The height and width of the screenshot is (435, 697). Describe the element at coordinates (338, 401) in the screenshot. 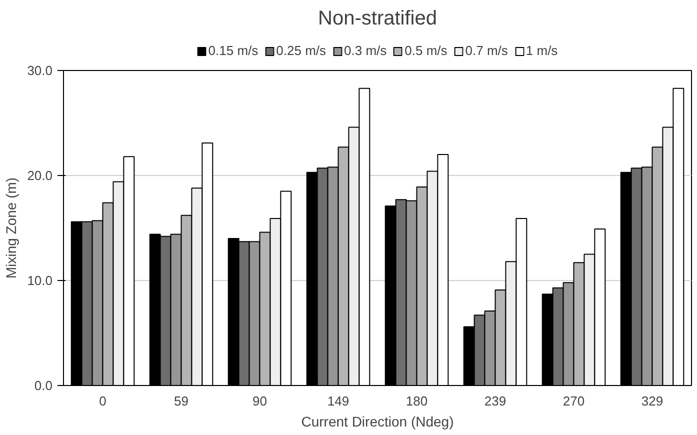

I see `x-tick-label: 149` at that location.